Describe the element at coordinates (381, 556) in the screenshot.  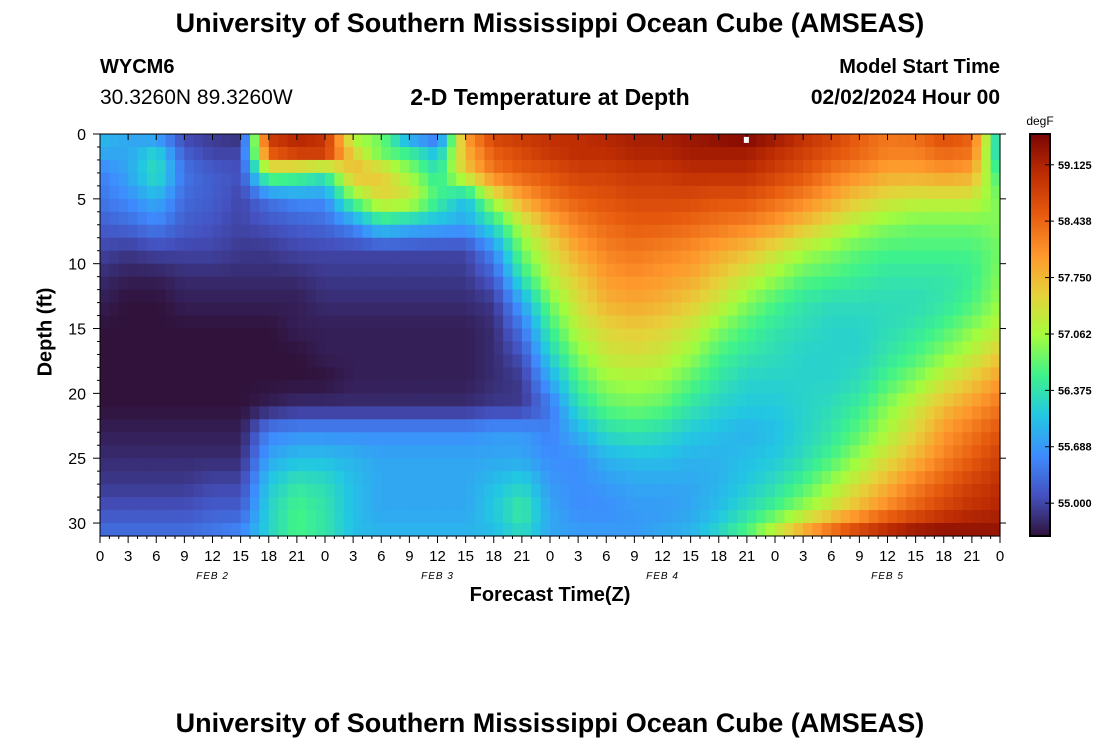
I see `x-tick-label: 6` at that location.